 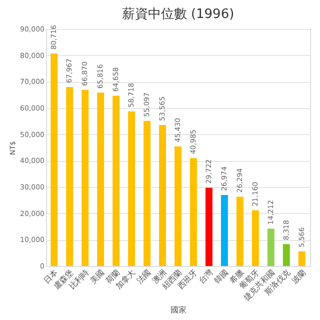 I want to click on x-tick-label: 美國, so click(x=97, y=277).